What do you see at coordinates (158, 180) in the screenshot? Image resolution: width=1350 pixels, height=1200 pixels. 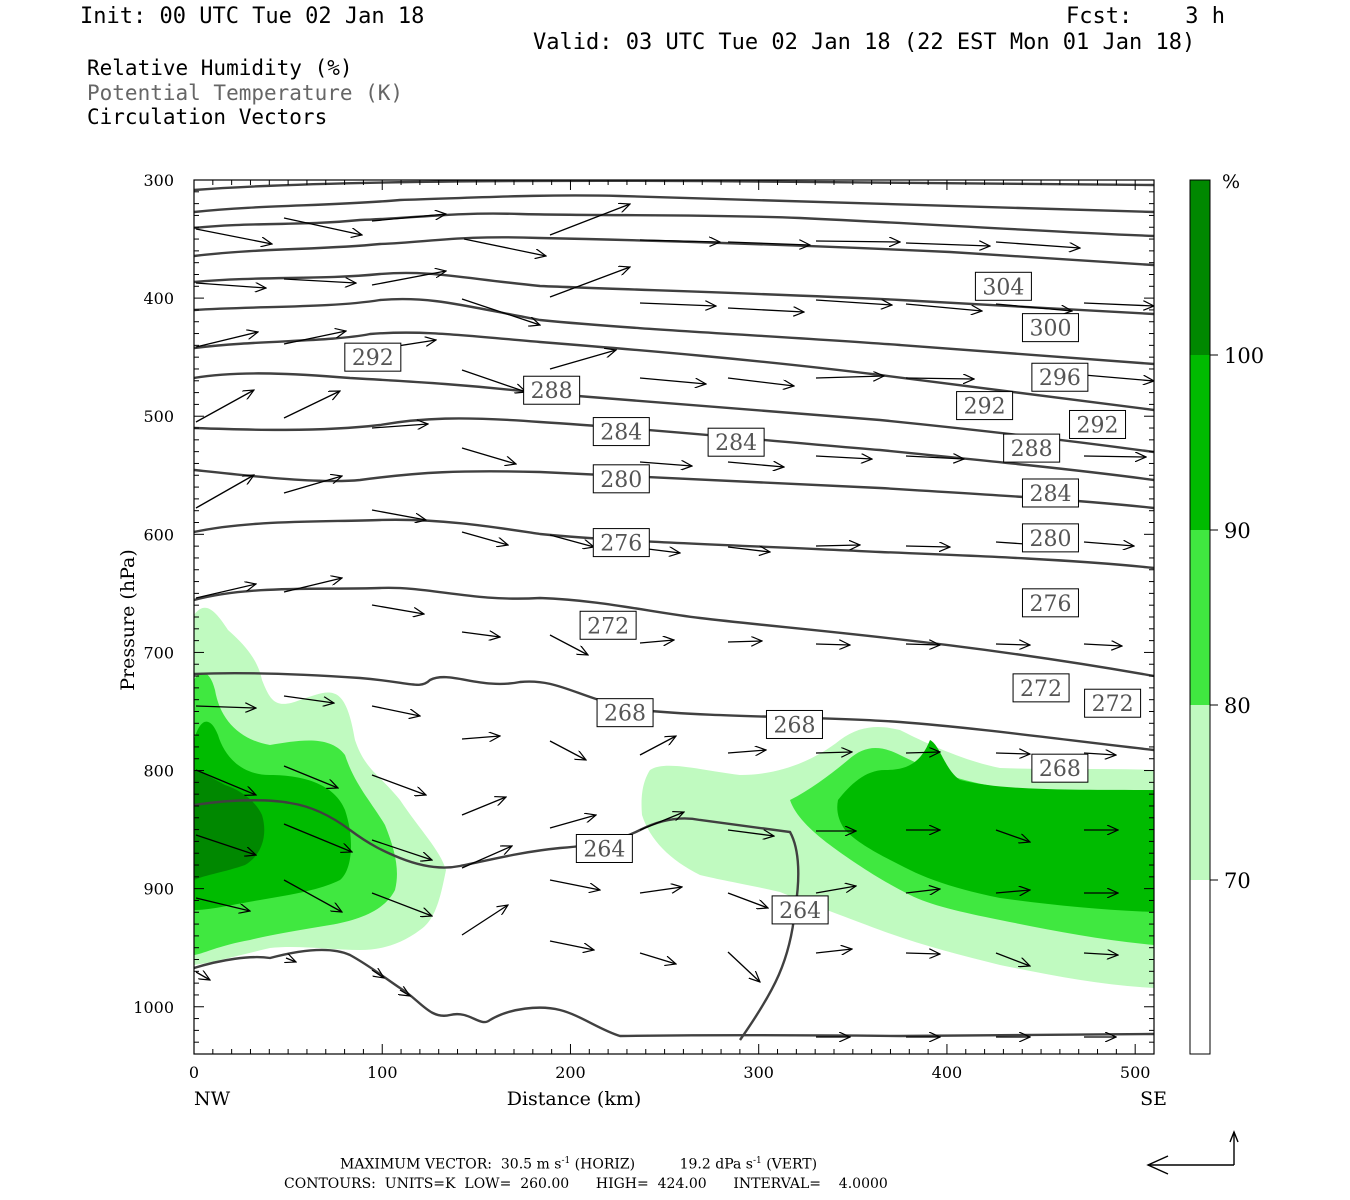 I see `y-tick-label: 300` at bounding box center [158, 180].